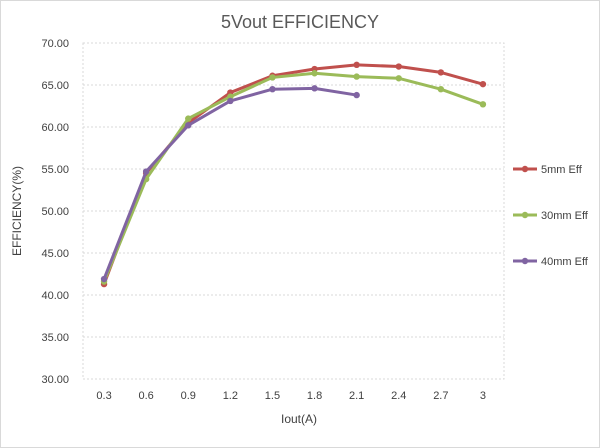 This screenshot has height=448, width=600. Describe the element at coordinates (314, 396) in the screenshot. I see `x-tick-label: 1.8` at that location.